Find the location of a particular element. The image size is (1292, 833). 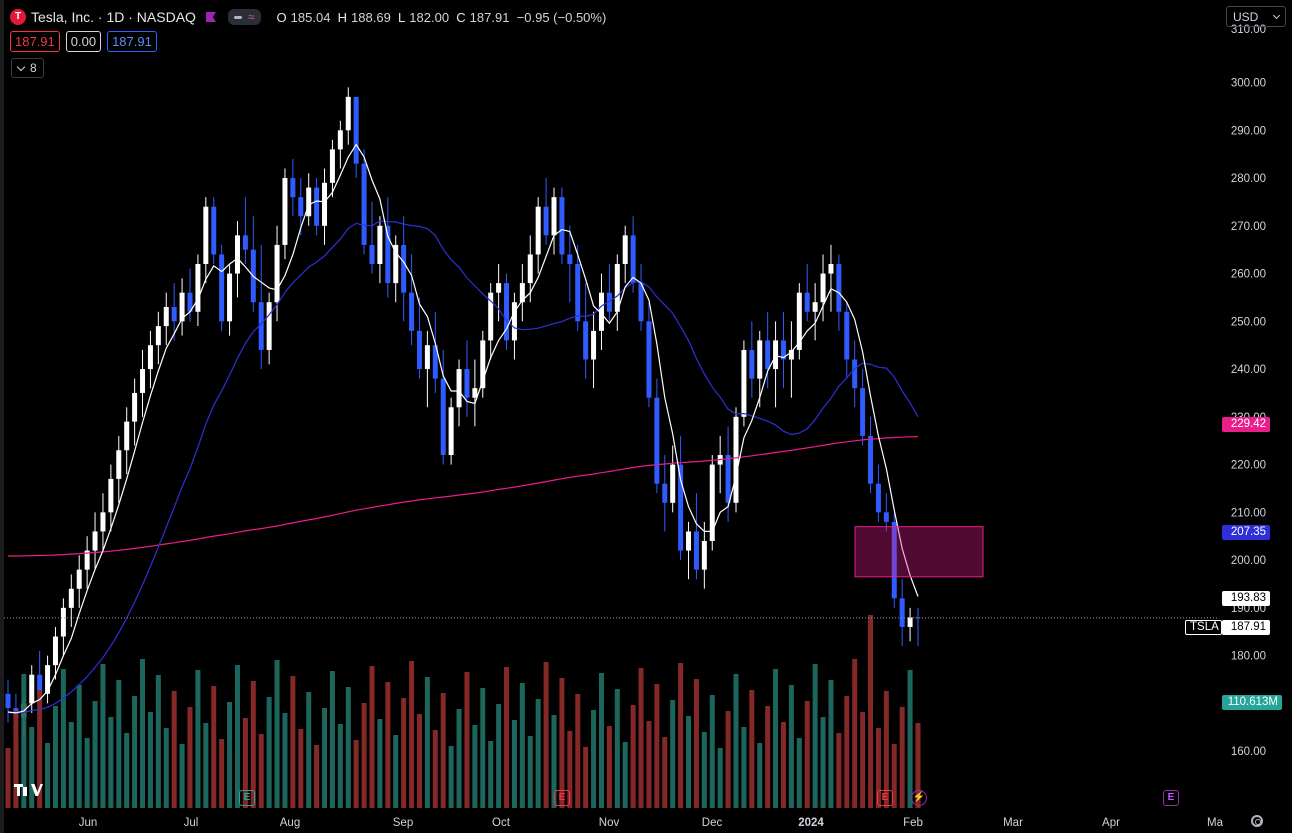

ma200-price-tag: 229.42 is located at coordinates (1246, 424).